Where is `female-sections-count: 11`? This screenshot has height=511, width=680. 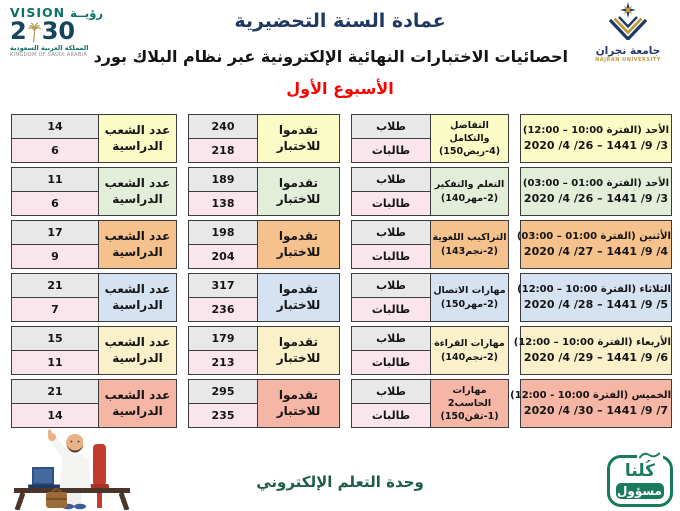
female-sections-count: 11 is located at coordinates (55, 362).